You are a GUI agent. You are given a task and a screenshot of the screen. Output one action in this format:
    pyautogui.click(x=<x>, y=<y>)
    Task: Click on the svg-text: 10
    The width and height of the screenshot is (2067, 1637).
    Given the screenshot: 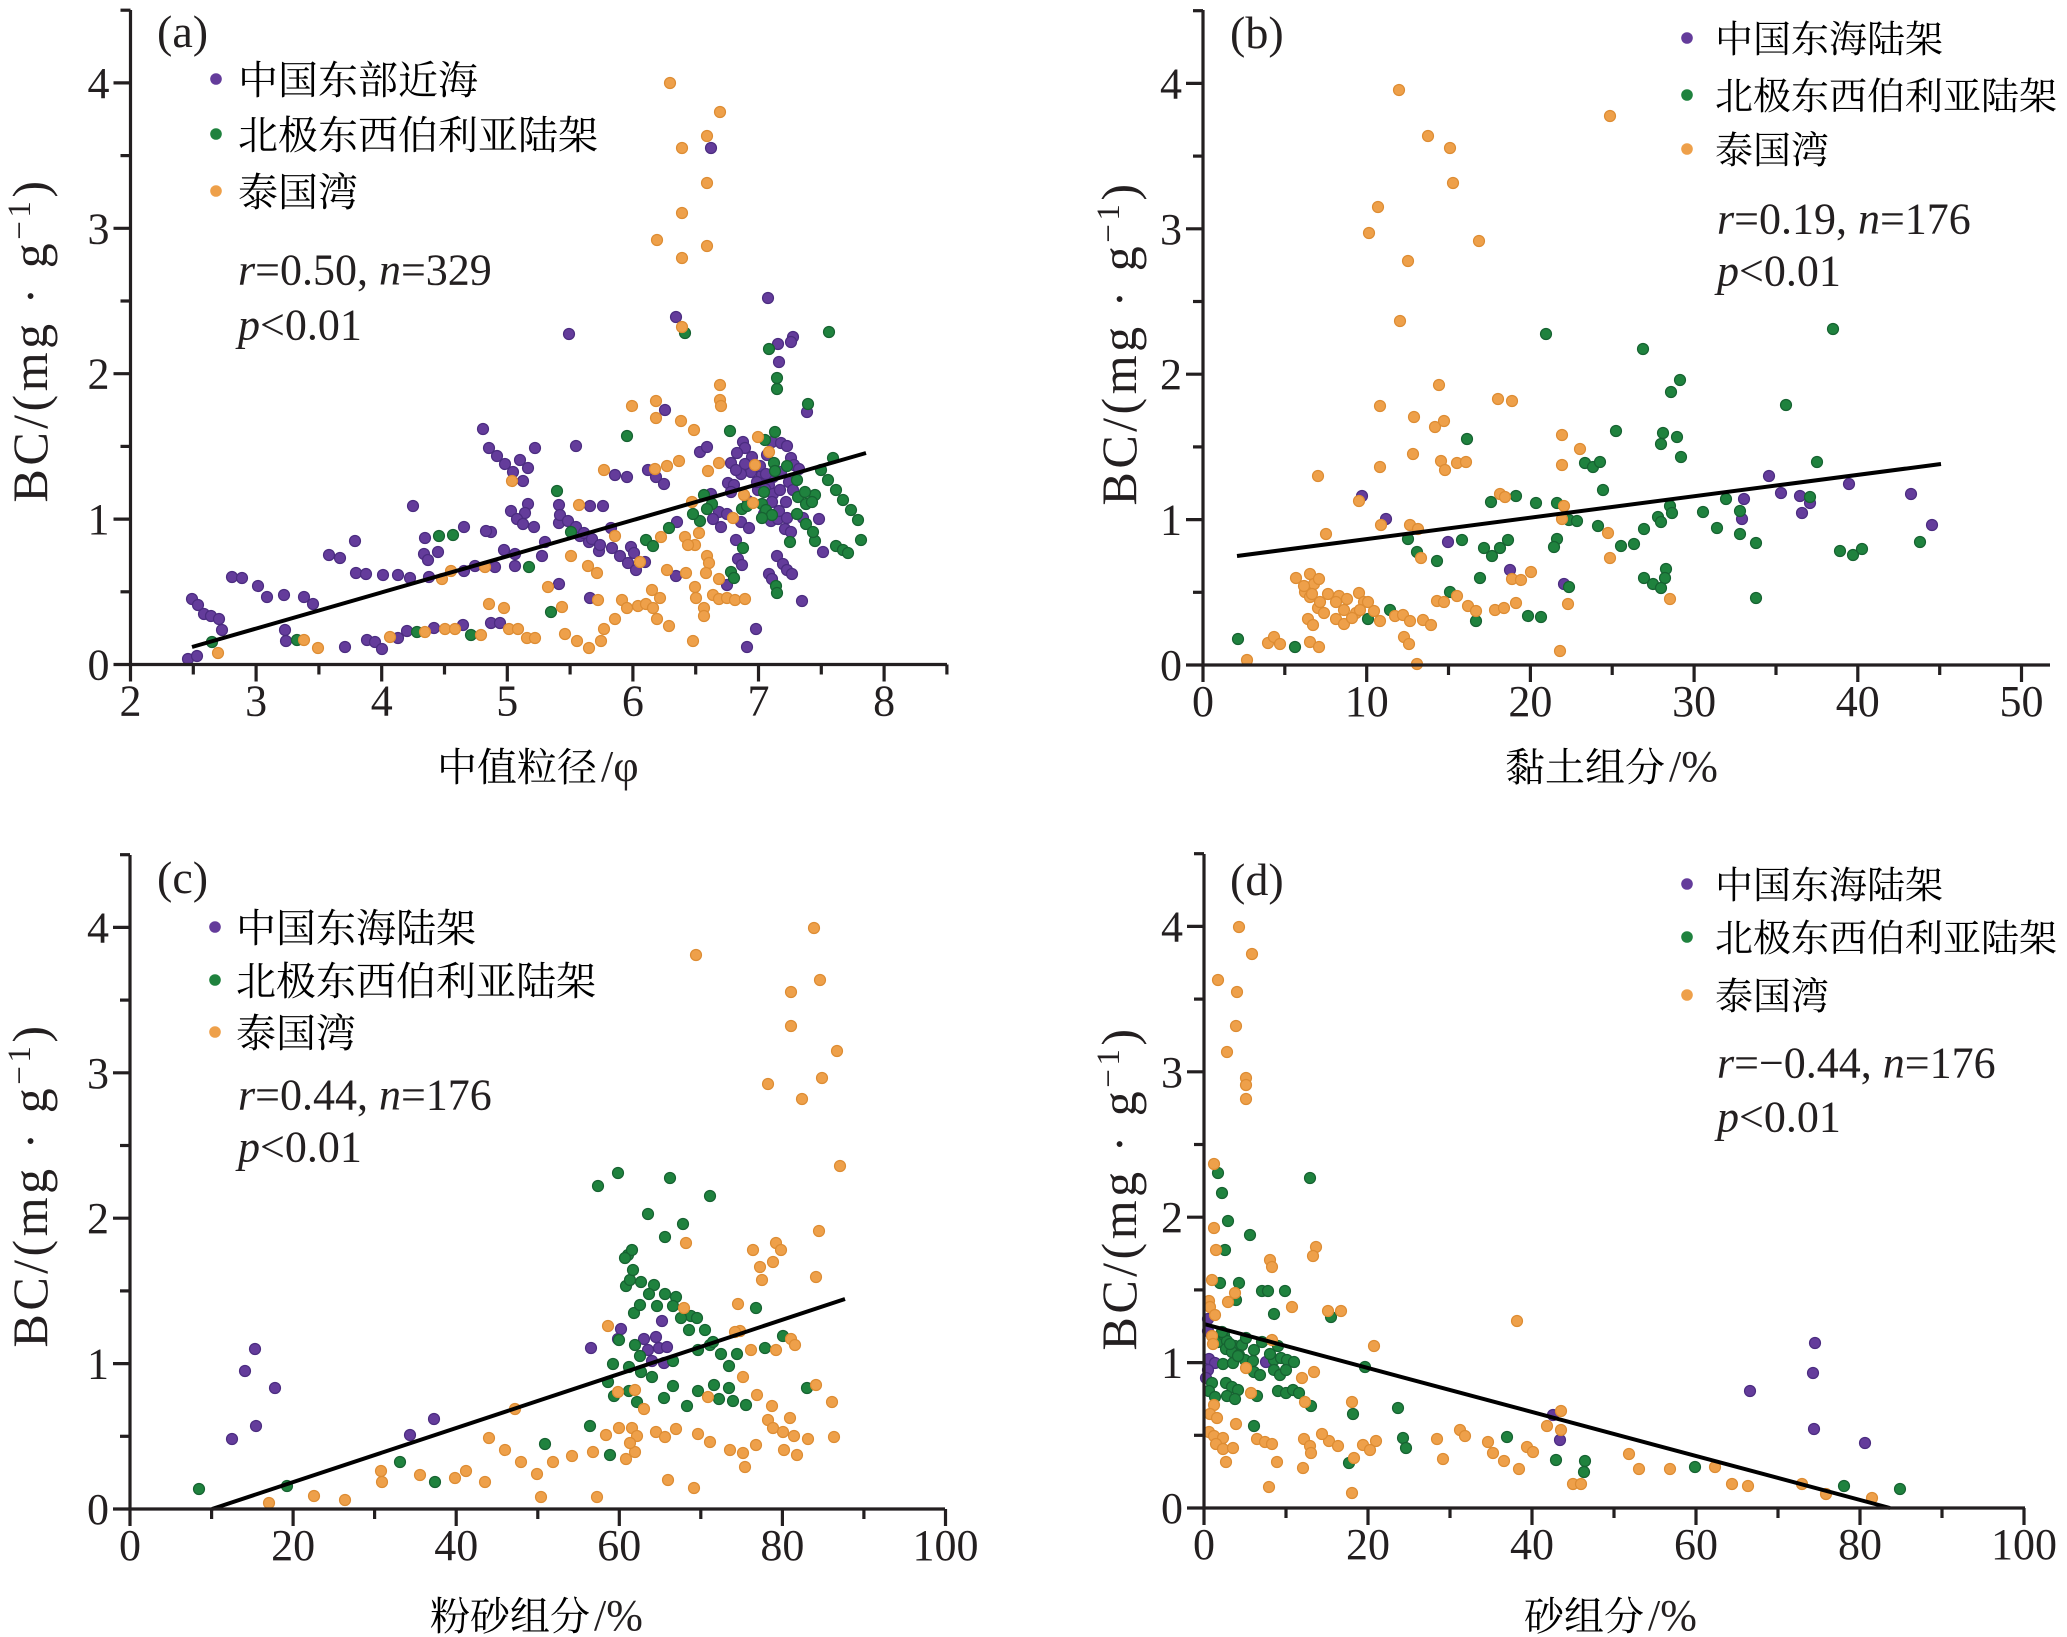 What is the action you would take?
    pyautogui.click(x=1367, y=701)
    